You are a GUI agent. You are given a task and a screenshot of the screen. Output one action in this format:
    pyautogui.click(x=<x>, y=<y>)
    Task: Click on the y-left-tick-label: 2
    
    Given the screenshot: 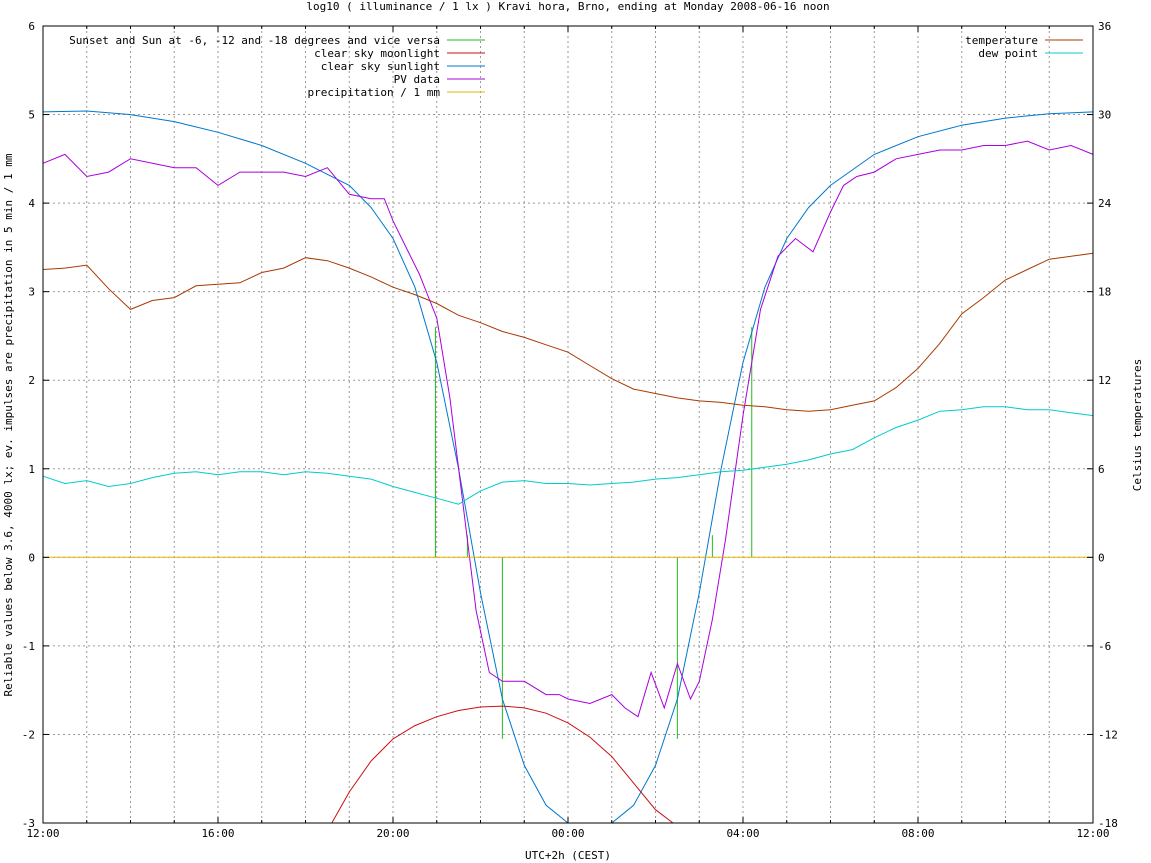 What is the action you would take?
    pyautogui.click(x=31, y=380)
    